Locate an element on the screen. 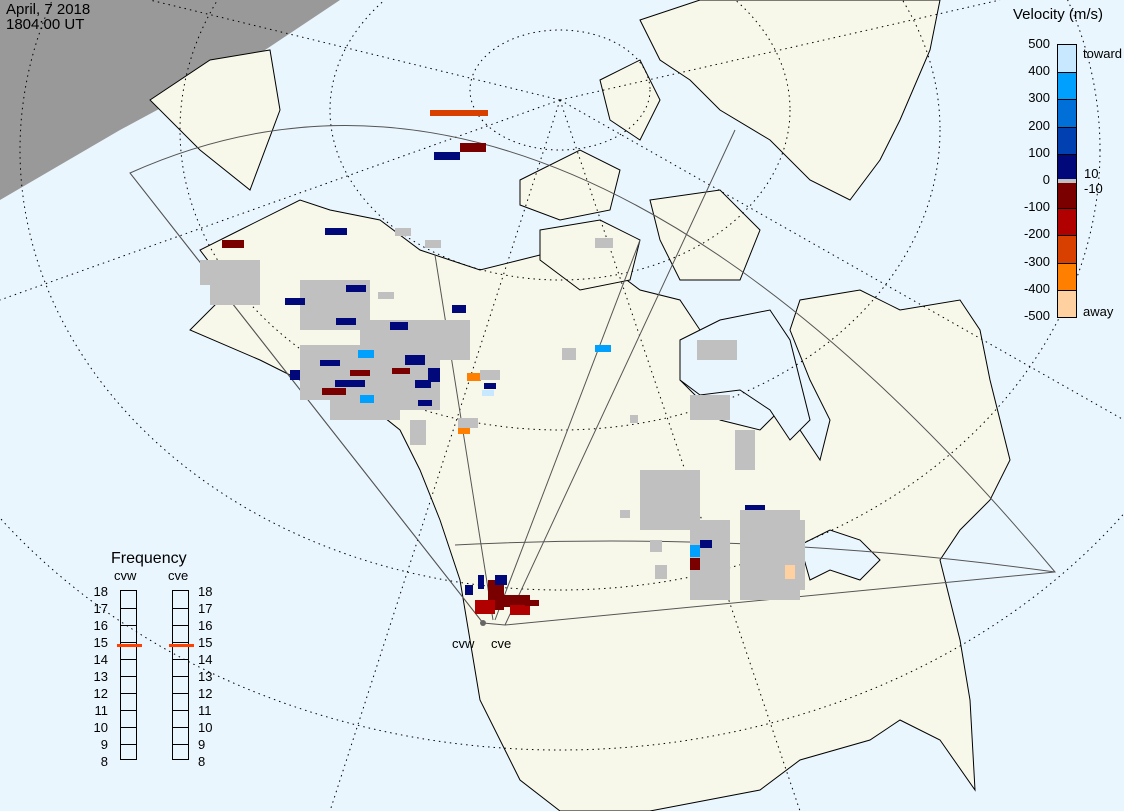  gs-lo-label: -10 is located at coordinates (1093, 188).